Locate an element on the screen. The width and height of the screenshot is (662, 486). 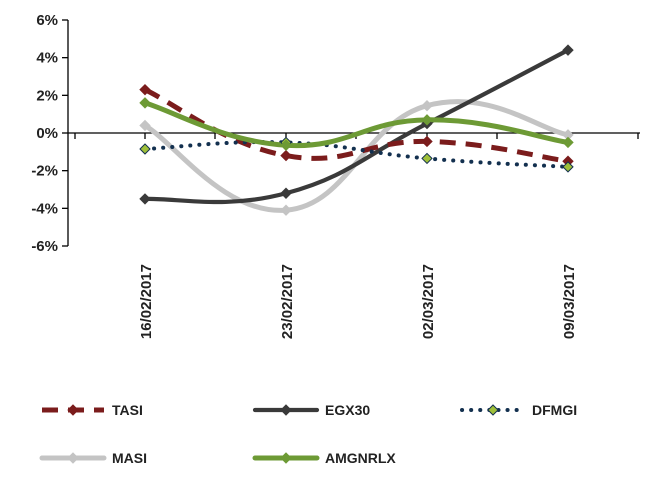
series-line-dfmgi is located at coordinates (356, 154).